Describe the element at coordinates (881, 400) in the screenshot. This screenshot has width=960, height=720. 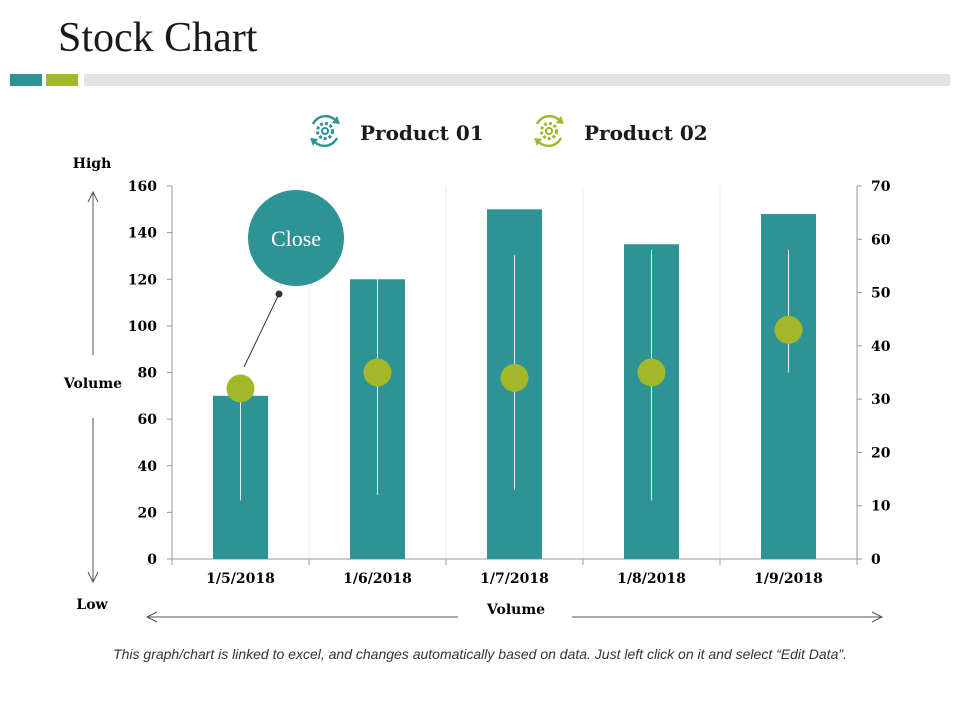
I see `right-axis-tick-label: 30` at that location.